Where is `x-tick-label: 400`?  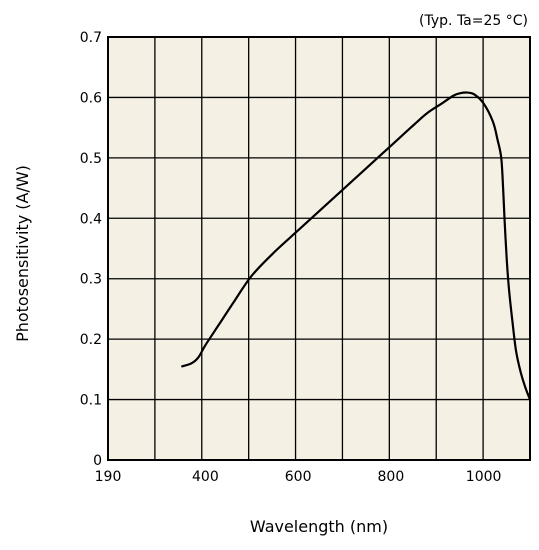 x-tick-label: 400 is located at coordinates (205, 477).